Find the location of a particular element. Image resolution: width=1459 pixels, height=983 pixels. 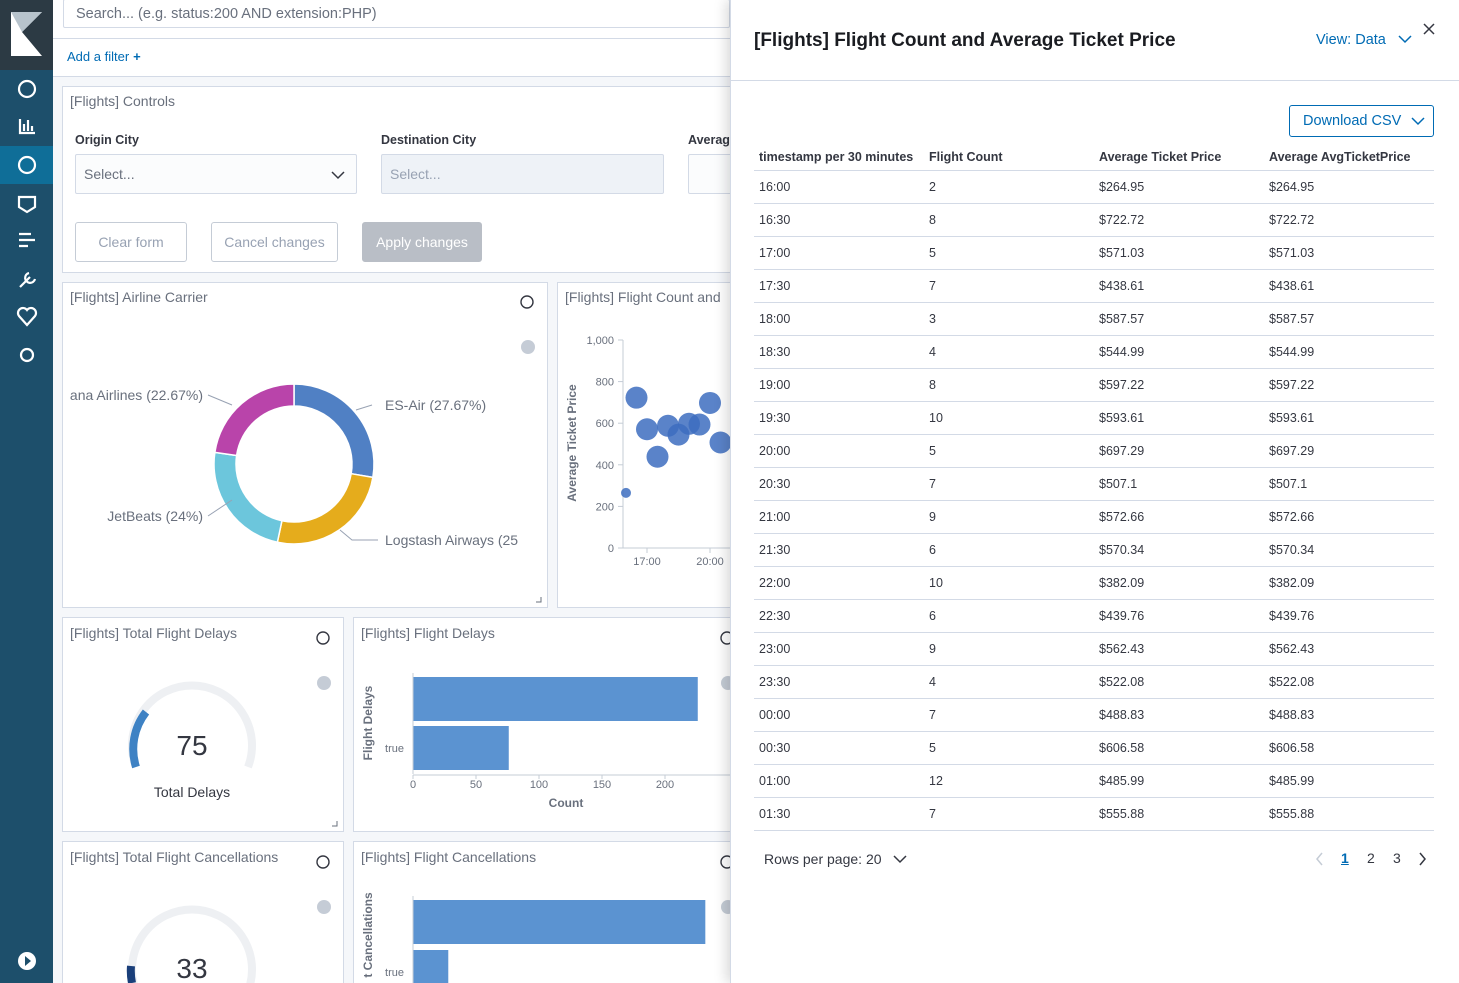

table-cell: 23:30 is located at coordinates (775, 682).